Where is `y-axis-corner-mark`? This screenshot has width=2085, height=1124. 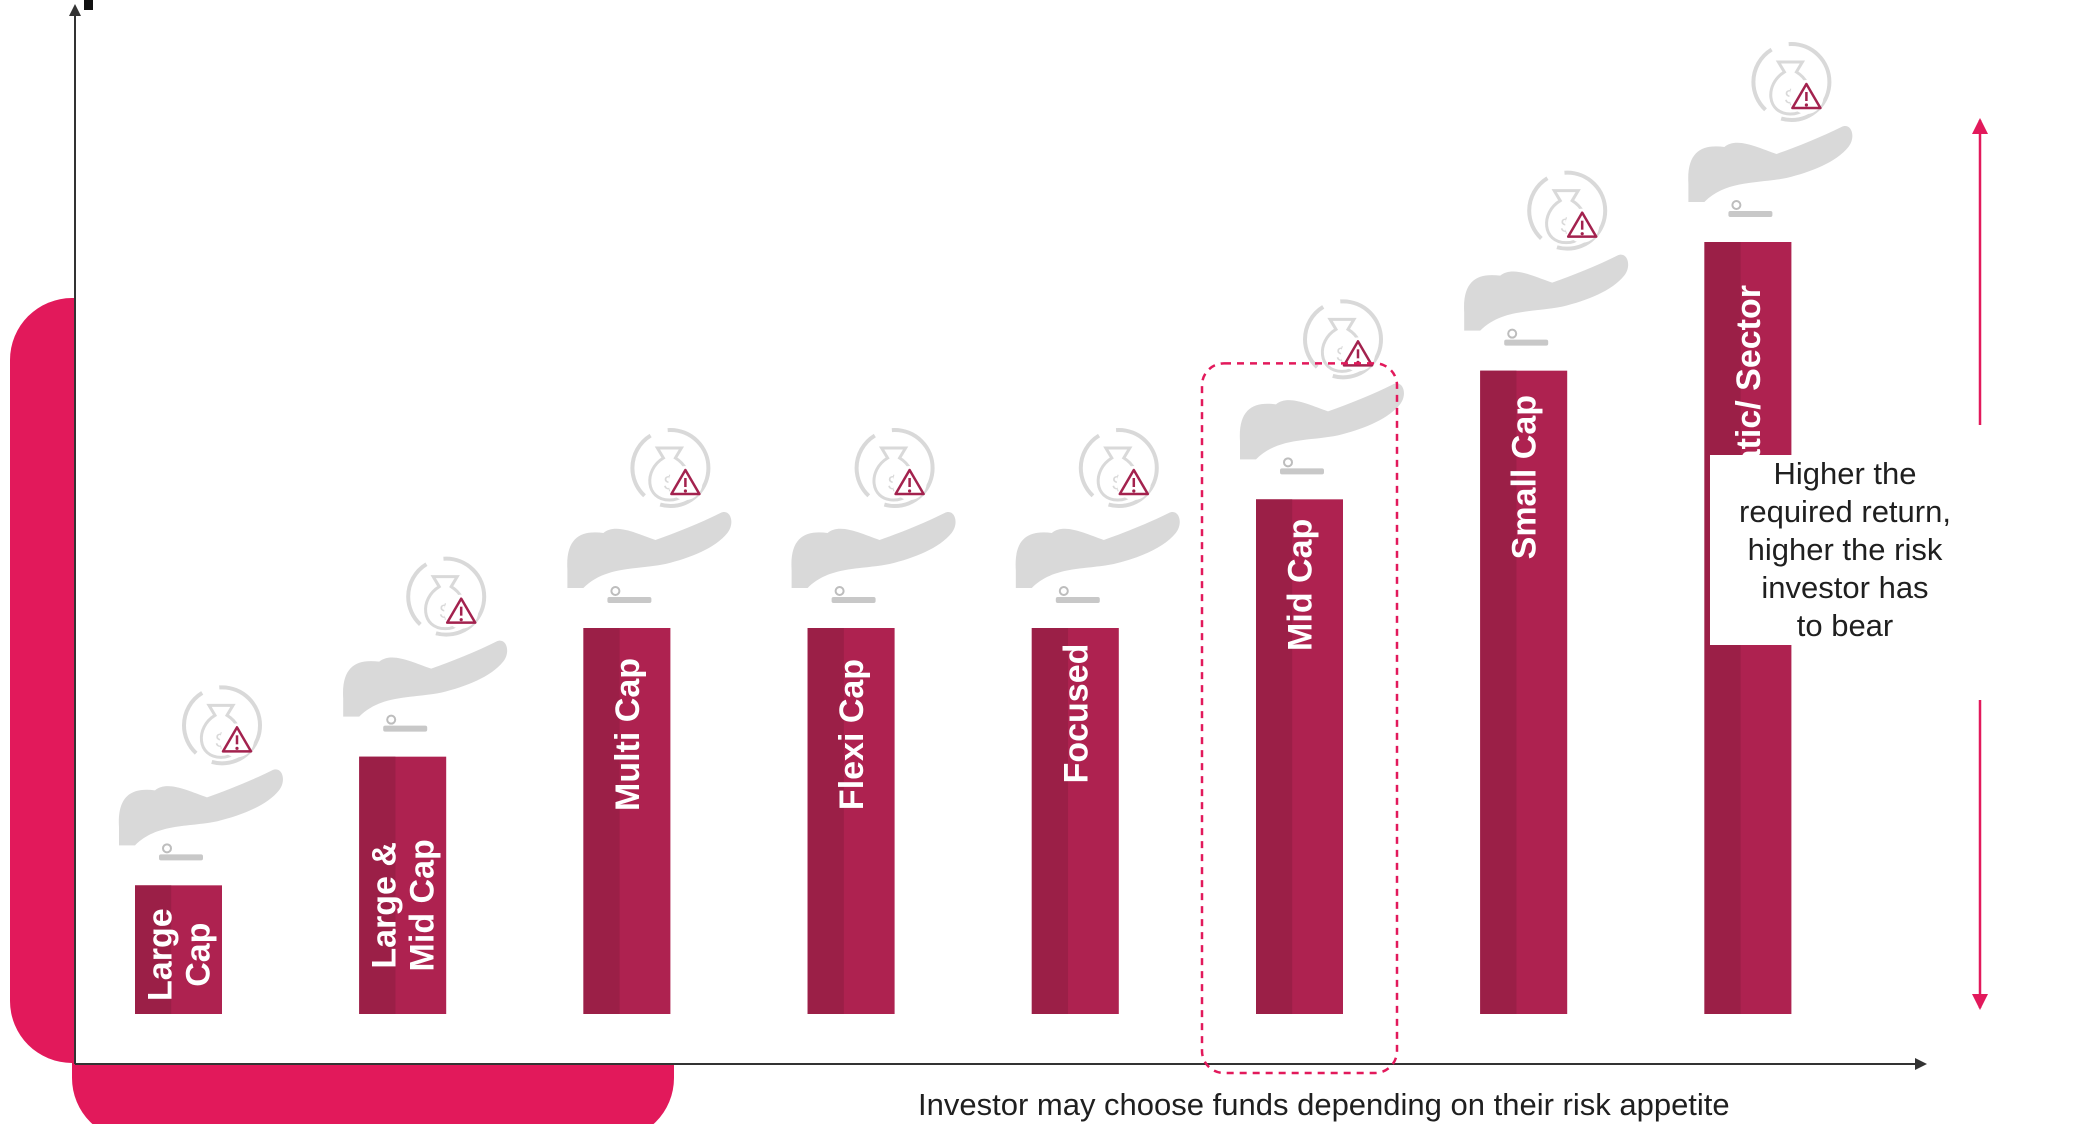 y-axis-corner-mark is located at coordinates (88, 5).